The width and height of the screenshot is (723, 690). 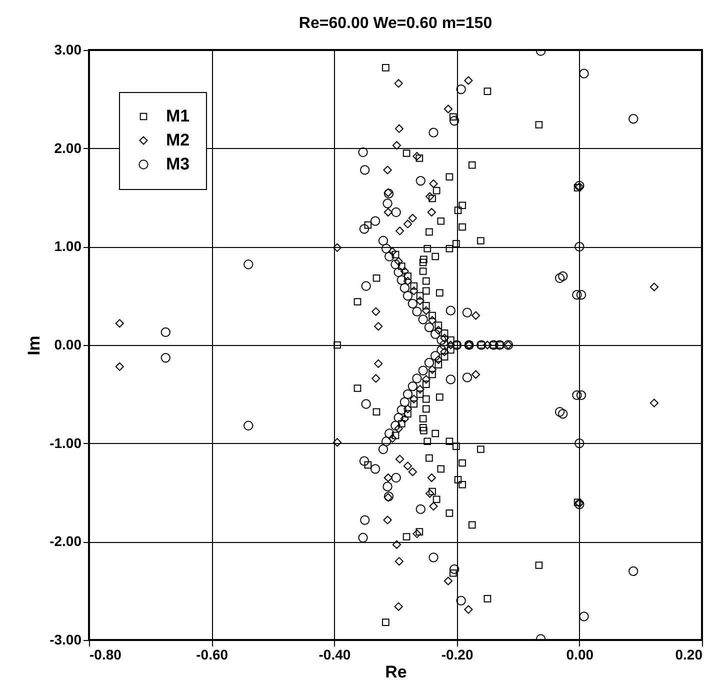 What do you see at coordinates (66, 640) in the screenshot?
I see `y-tick-label: -3.00` at bounding box center [66, 640].